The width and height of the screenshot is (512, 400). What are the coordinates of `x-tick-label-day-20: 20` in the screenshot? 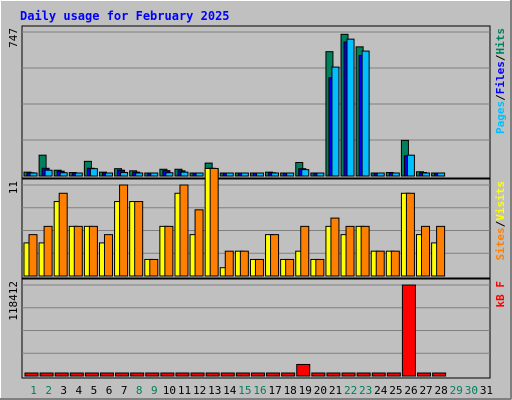 It's located at (320, 390).